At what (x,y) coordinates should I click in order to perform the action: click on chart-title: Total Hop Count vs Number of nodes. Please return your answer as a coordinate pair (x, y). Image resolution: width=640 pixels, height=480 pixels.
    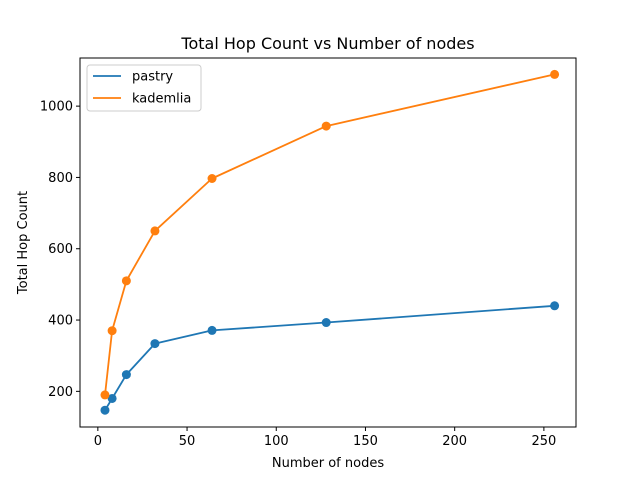
    Looking at the image, I should click on (327, 43).